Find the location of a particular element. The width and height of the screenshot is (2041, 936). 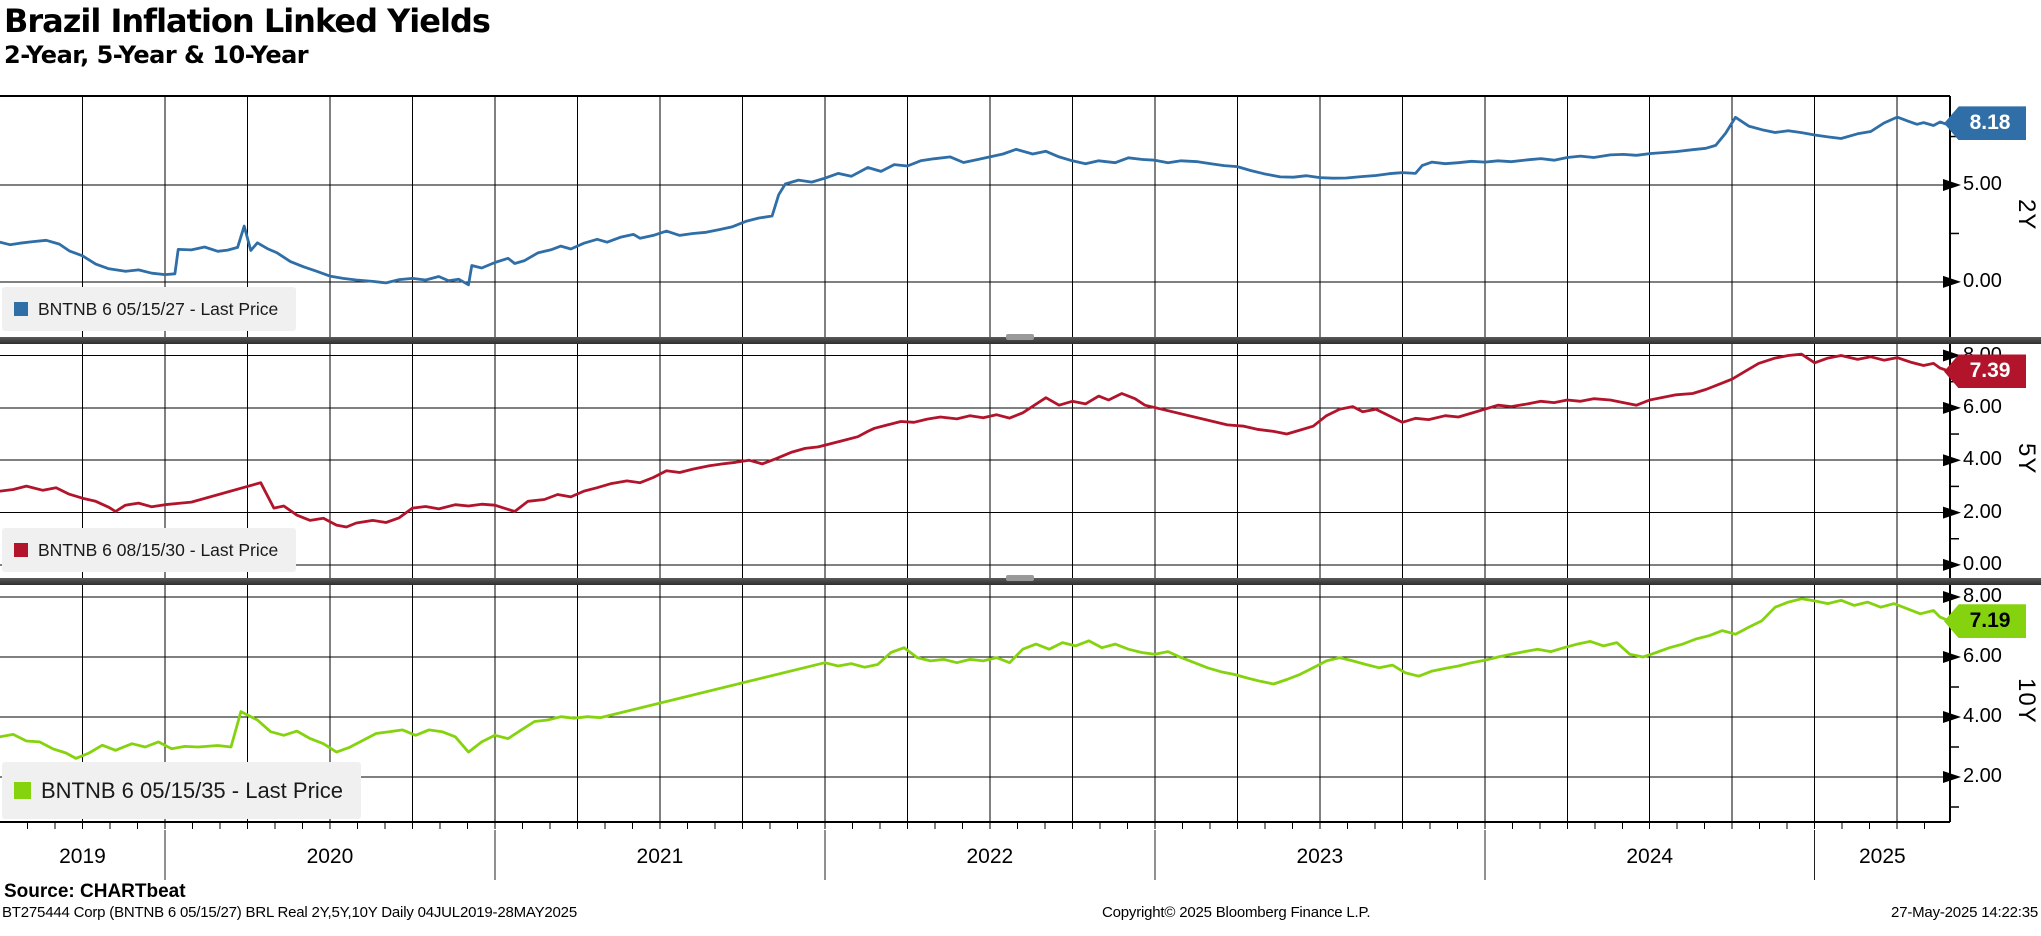

y-tick-label: 5.00 is located at coordinates (1982, 183).